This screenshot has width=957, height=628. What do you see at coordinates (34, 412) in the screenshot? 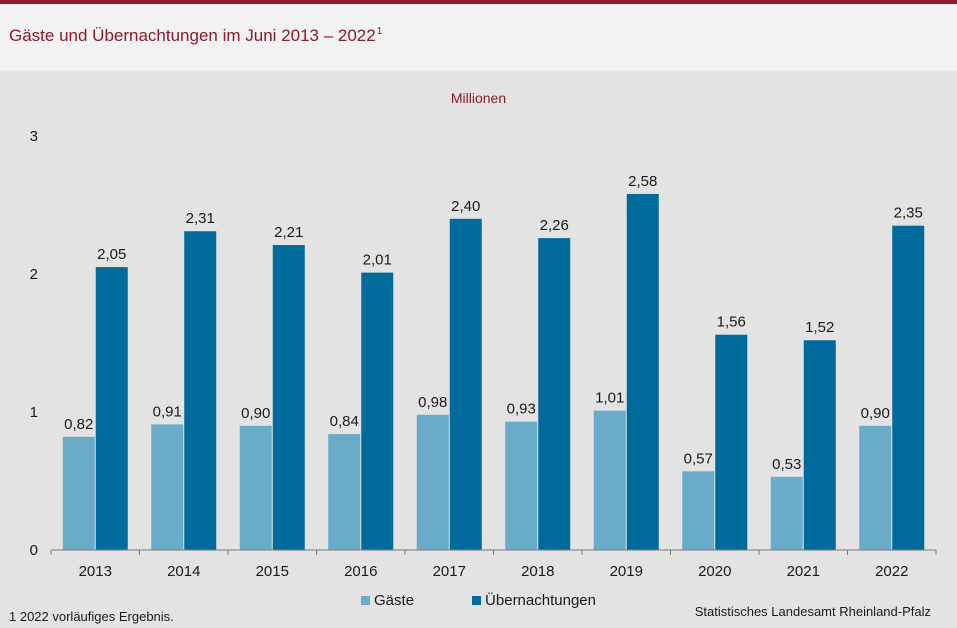
I see `y-tick-label: 1` at bounding box center [34, 412].